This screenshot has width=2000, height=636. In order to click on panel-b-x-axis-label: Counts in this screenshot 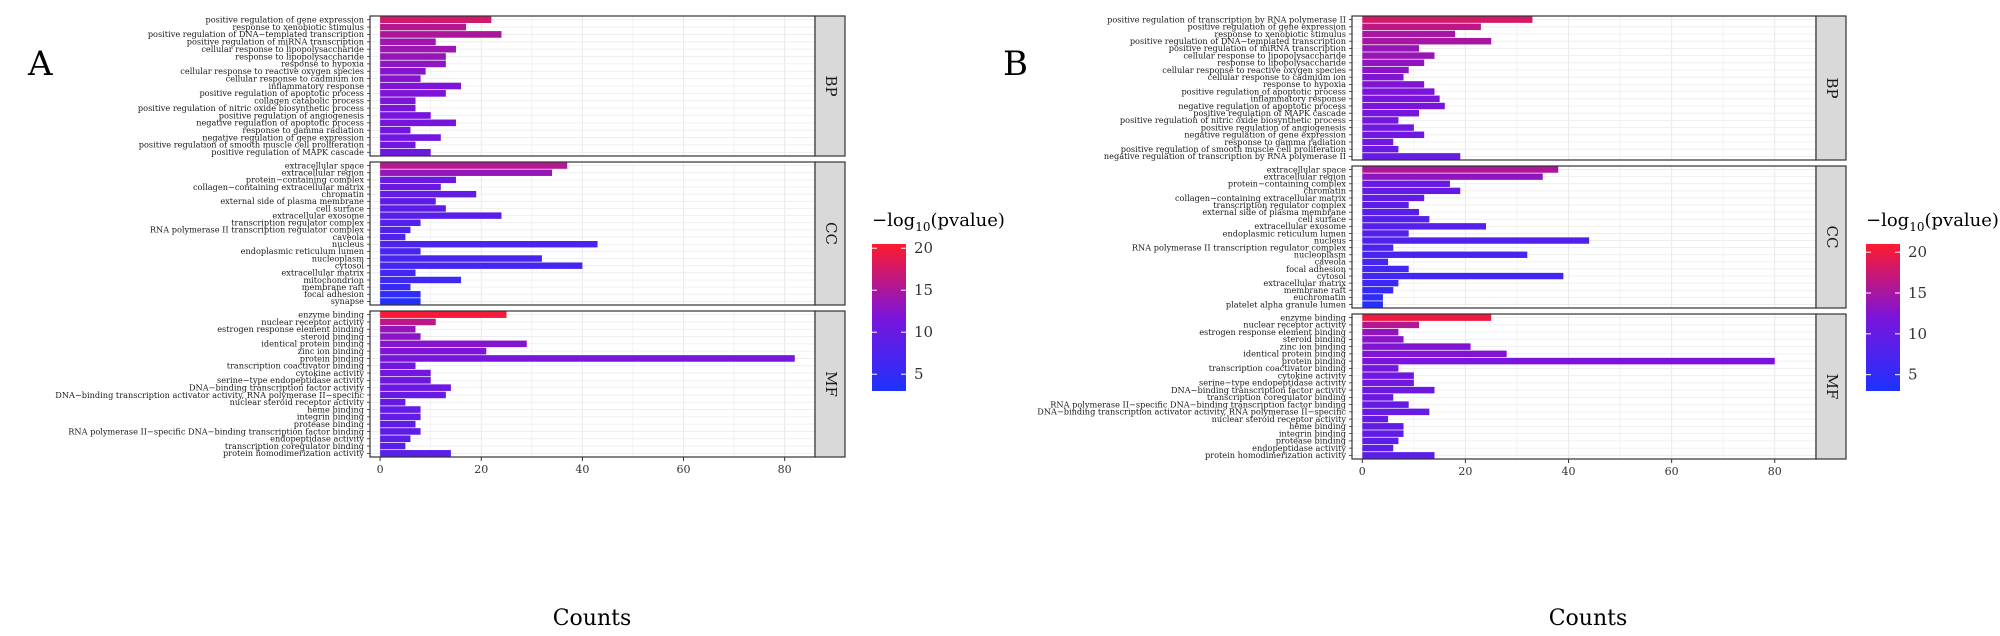, I will do `click(1588, 618)`.